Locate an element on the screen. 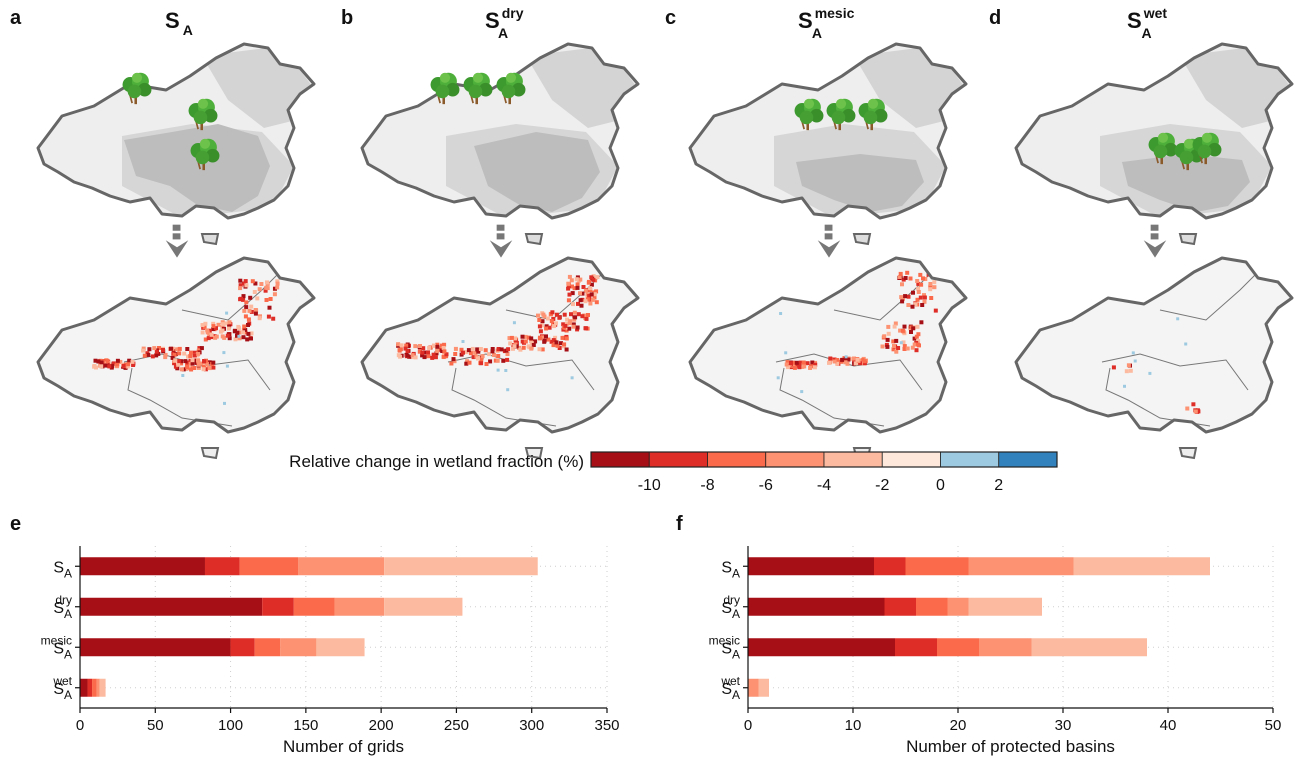 The height and width of the screenshot is (776, 1295). colorbar-tick-label: 0 is located at coordinates (940, 485).